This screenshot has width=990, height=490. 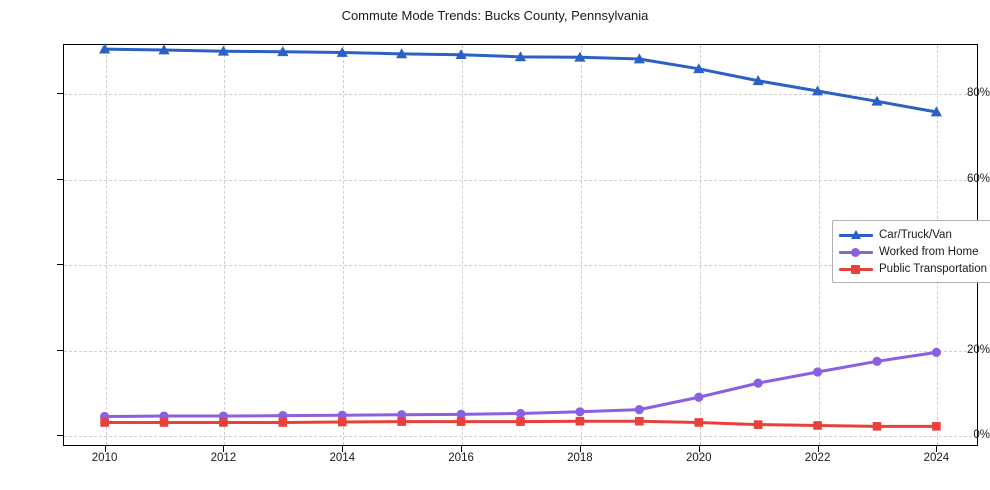 What do you see at coordinates (856, 252) in the screenshot?
I see `legend-swatch-circle-icon` at bounding box center [856, 252].